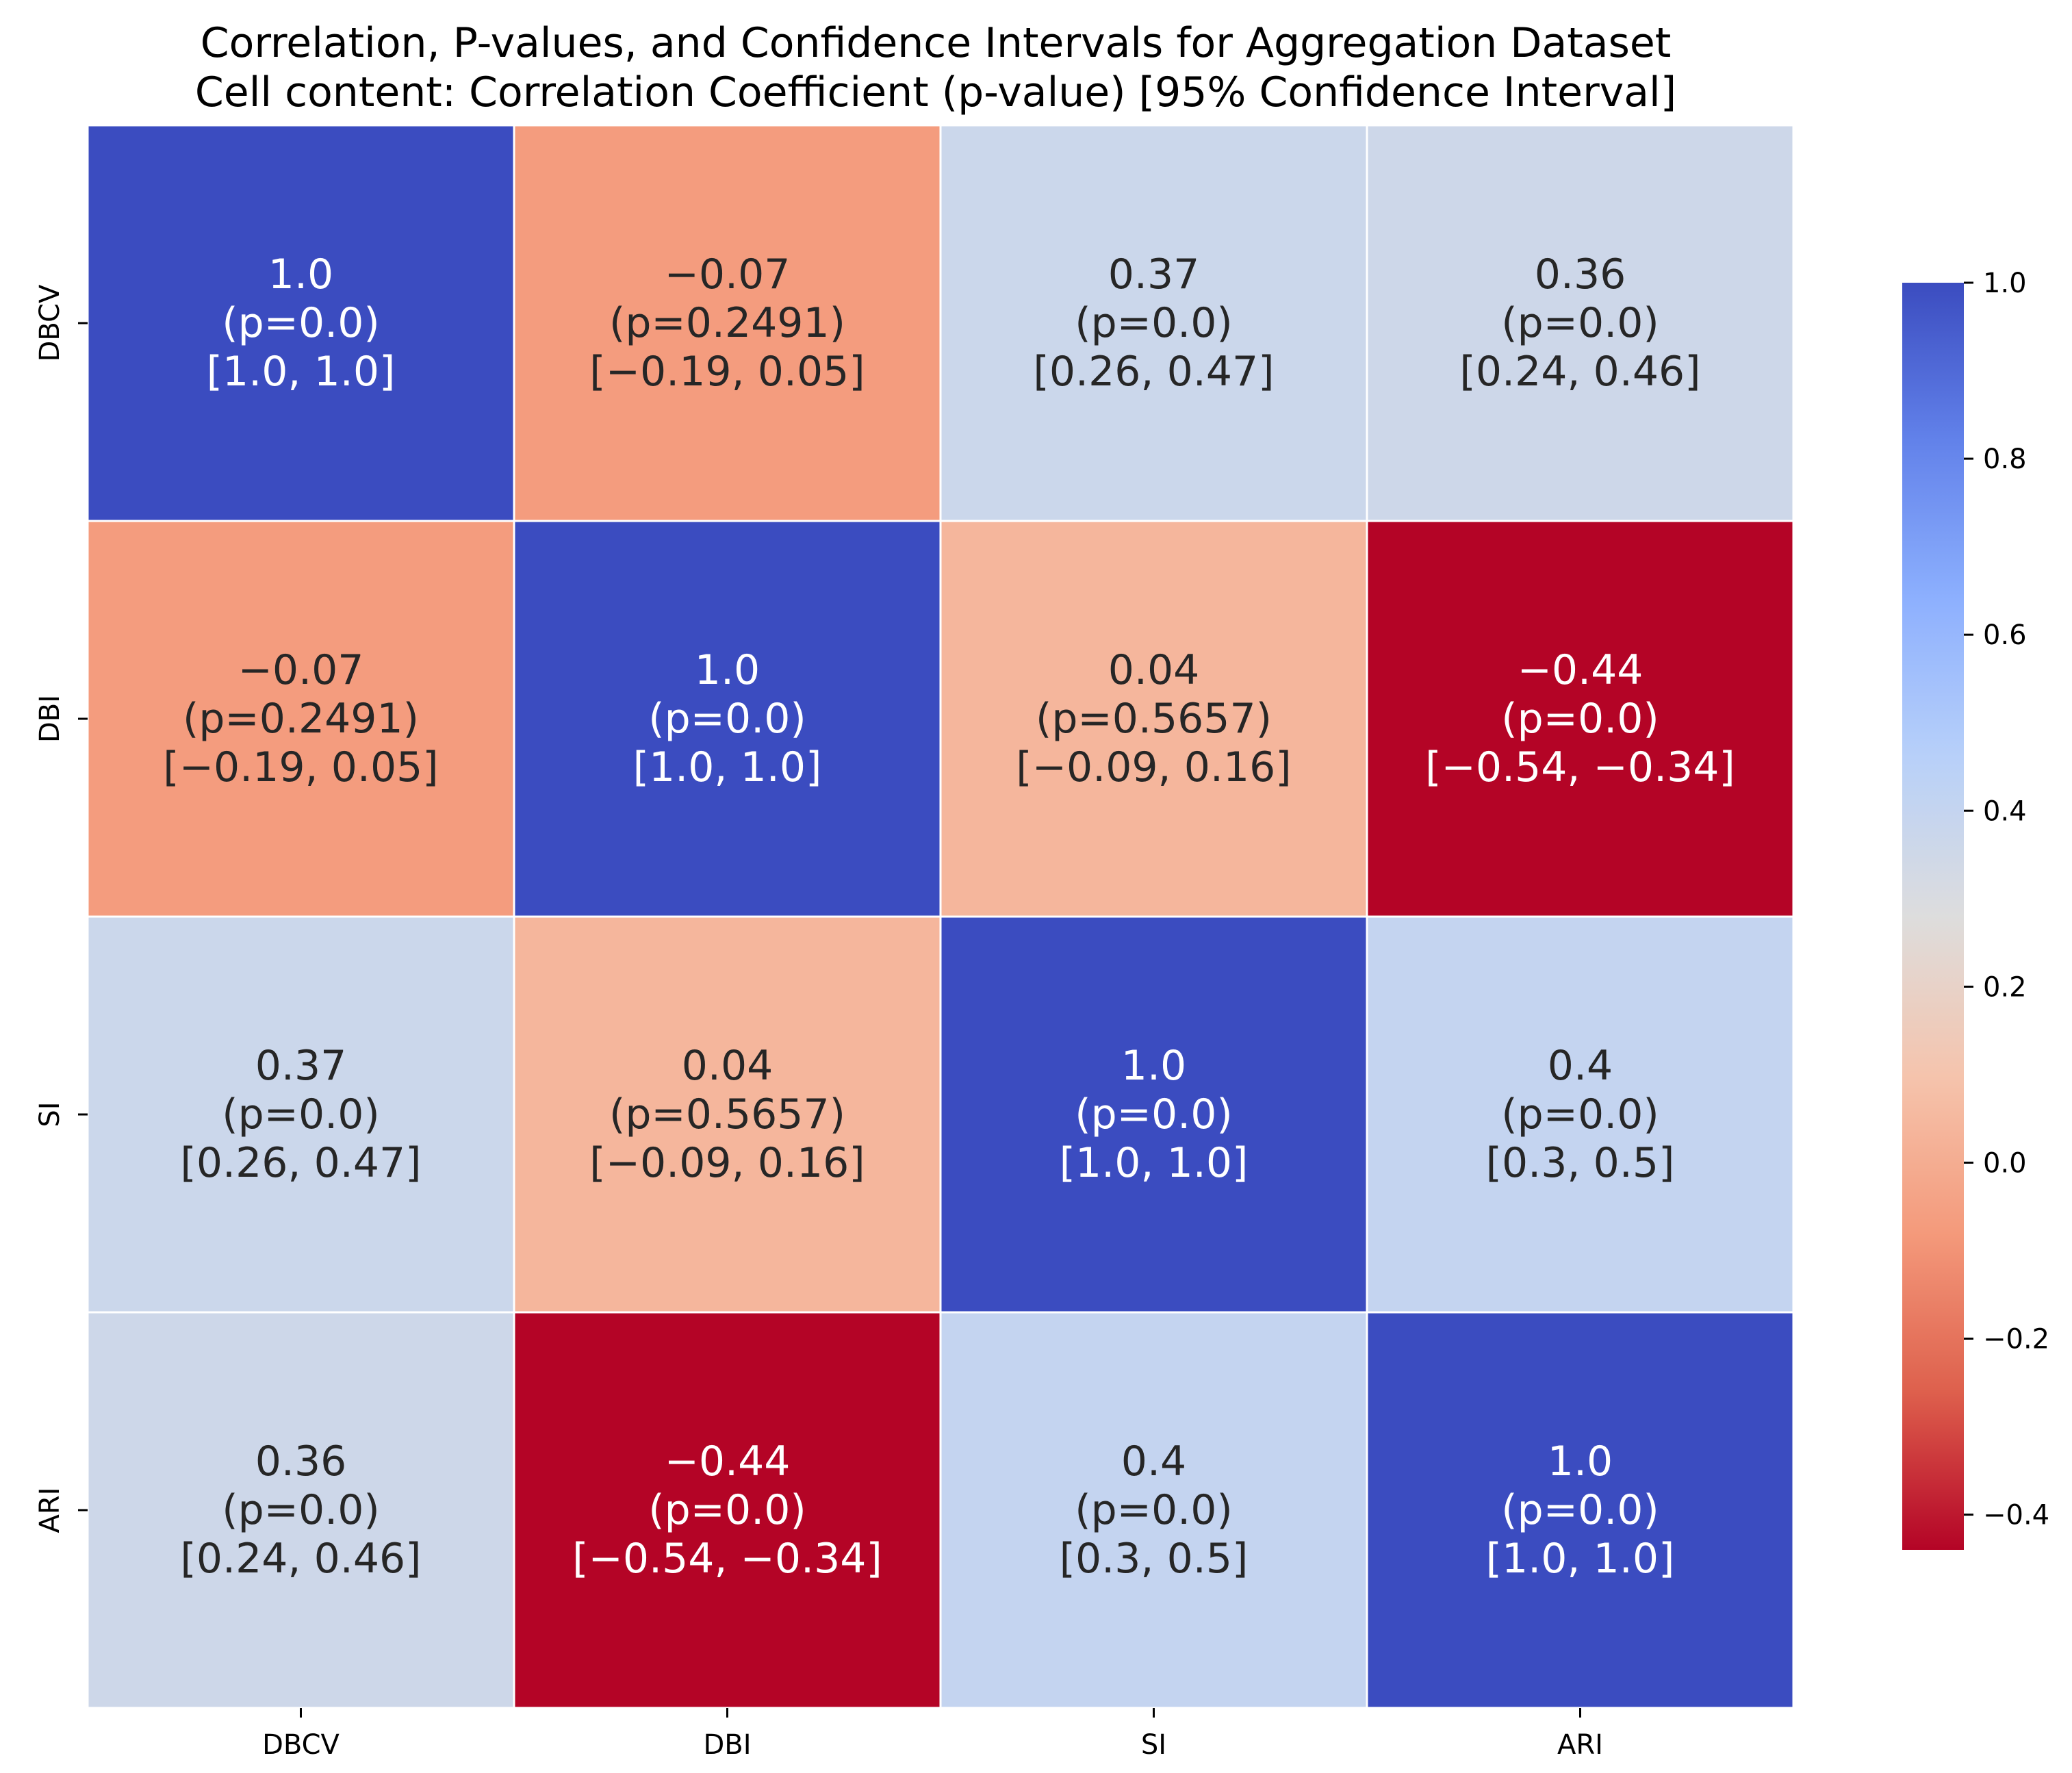 Image resolution: width=2072 pixels, height=1773 pixels. I want to click on colorbar: 1.0 0.8 0.6 0.4 0.2 0.0 −0.2 −0.4, so click(1975, 909).